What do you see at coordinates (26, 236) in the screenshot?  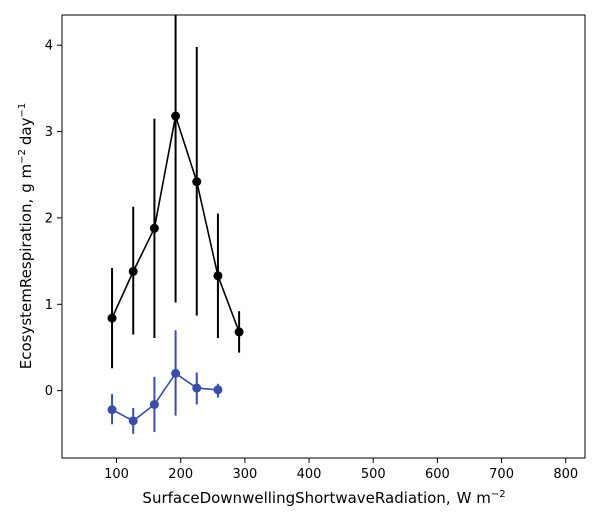 I see `y-axis-label: EcosystemRespiration,g m−2day−1` at bounding box center [26, 236].